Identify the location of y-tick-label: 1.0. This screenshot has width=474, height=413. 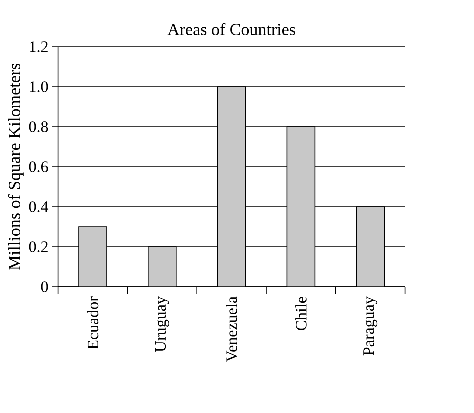
(39, 87).